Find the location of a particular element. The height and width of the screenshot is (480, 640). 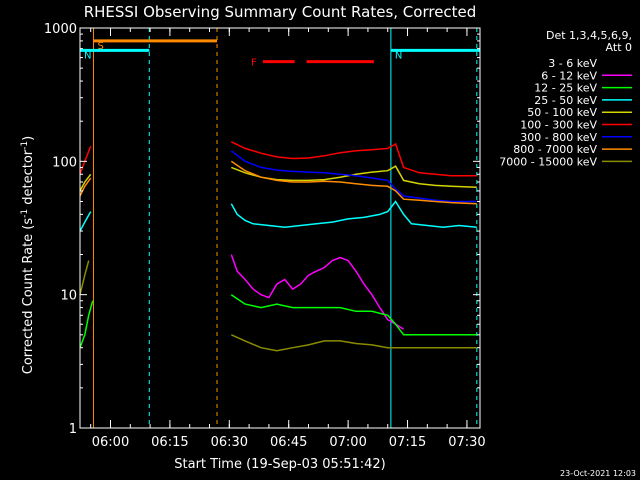

footer-timestamp: 23-Oct-2021 12:03 is located at coordinates (598, 473).